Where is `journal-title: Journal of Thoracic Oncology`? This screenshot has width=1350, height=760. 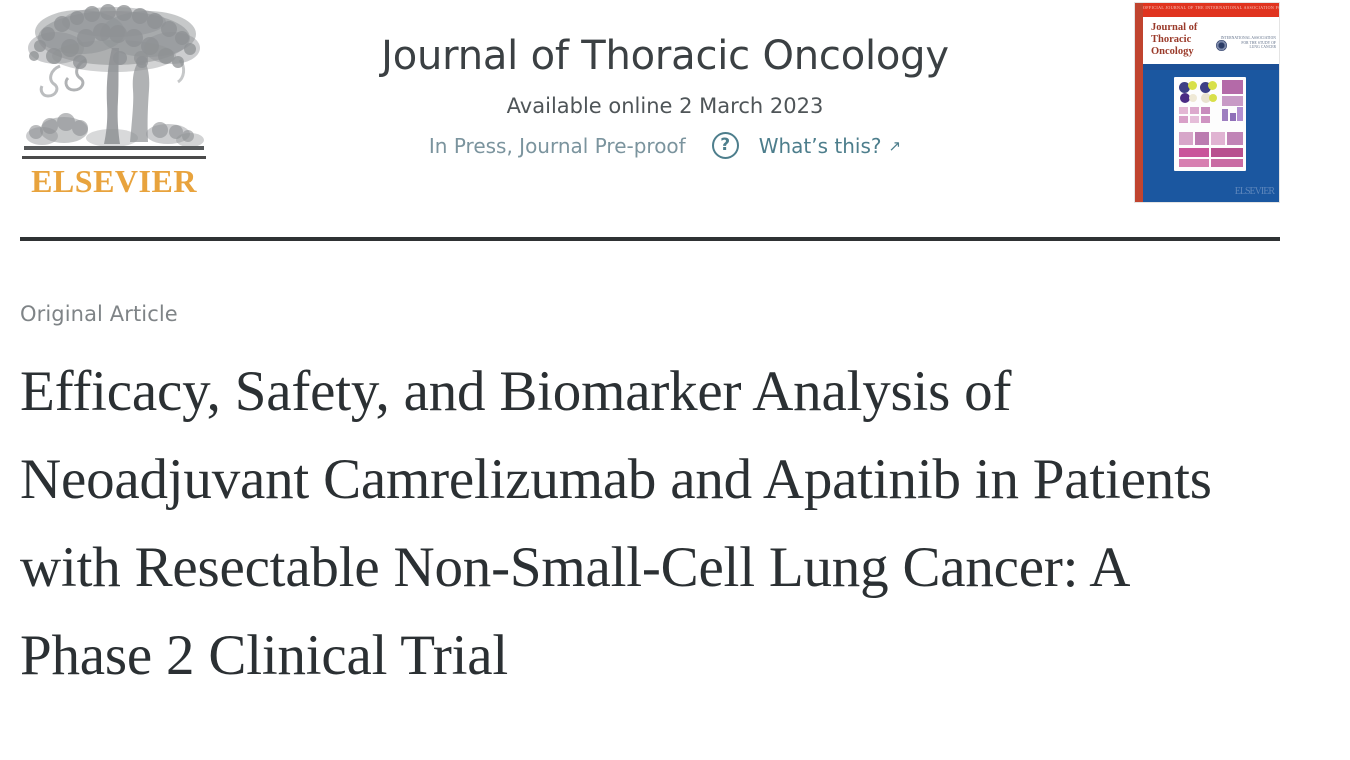 journal-title: Journal of Thoracic Oncology is located at coordinates (665, 56).